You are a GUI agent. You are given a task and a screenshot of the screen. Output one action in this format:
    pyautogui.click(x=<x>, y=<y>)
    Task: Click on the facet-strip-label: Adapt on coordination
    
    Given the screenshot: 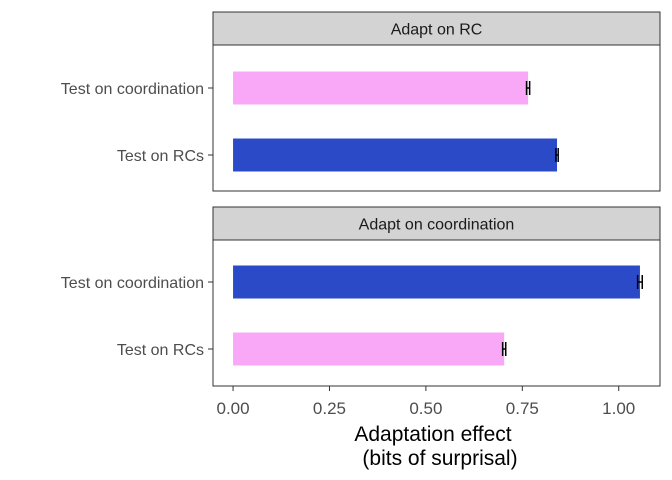 What is the action you would take?
    pyautogui.click(x=437, y=225)
    